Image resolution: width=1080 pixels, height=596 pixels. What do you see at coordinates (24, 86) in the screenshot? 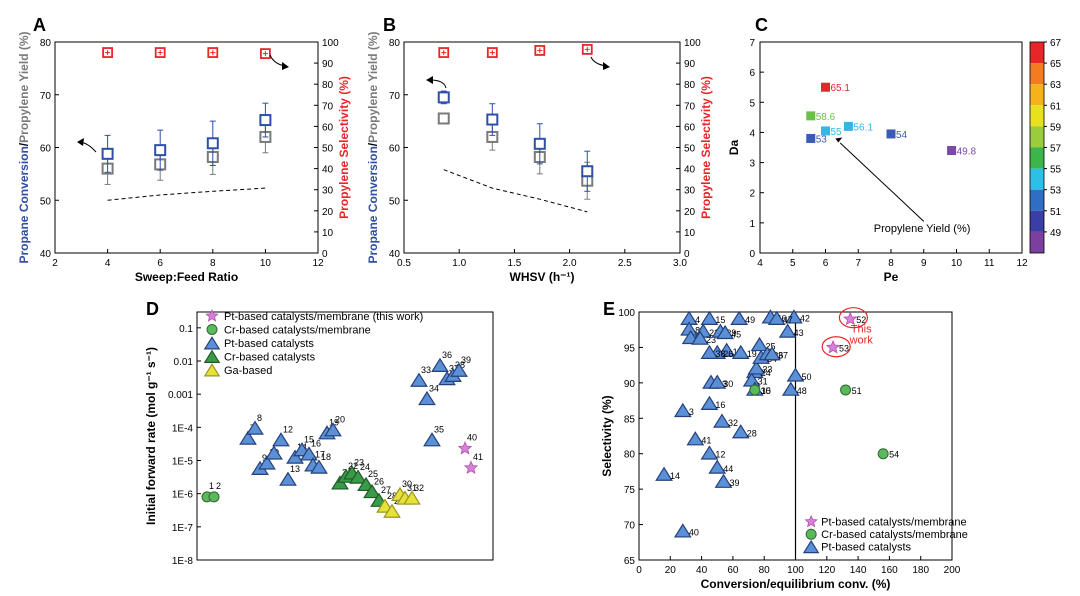
I see `y-left-label-part: Propylene Yield (%)` at bounding box center [24, 86].